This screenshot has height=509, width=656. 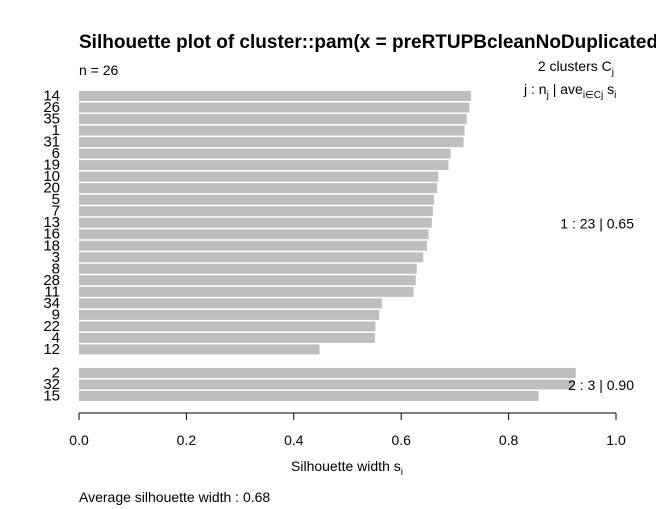 What do you see at coordinates (615, 95) in the screenshot?
I see `legend-s-sub: i` at bounding box center [615, 95].